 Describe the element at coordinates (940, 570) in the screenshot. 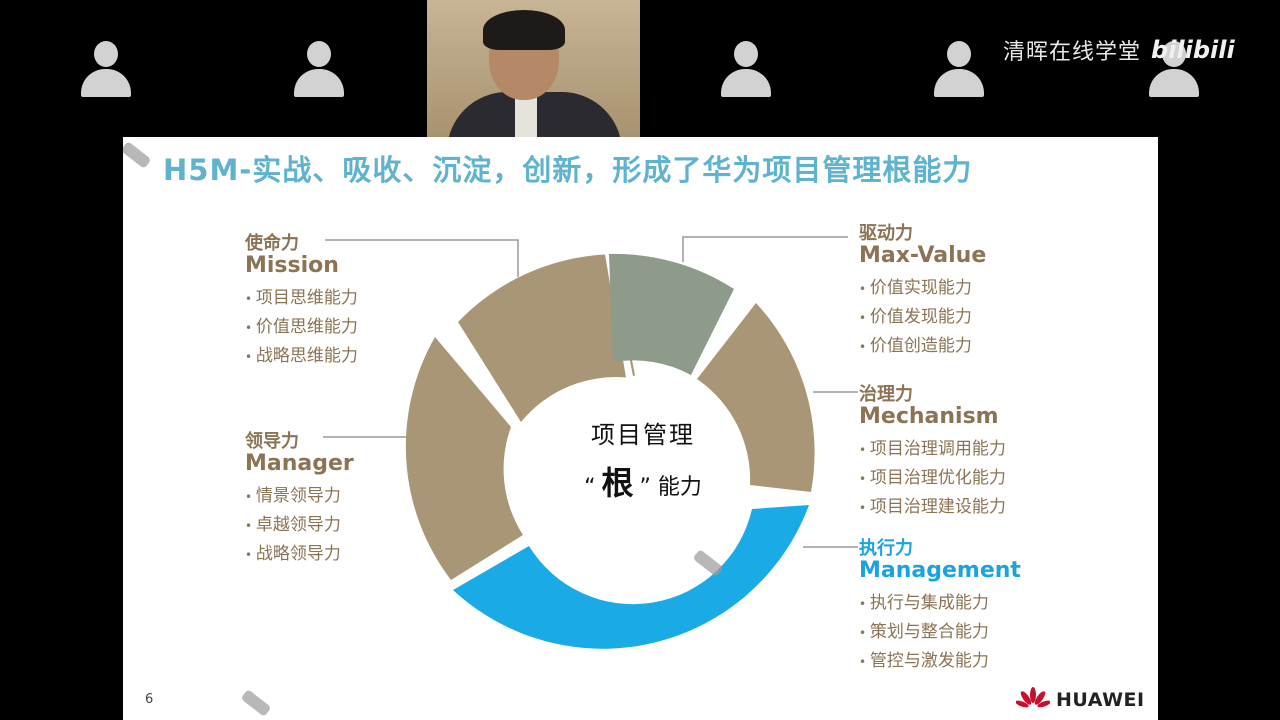

I see `management-en: Management` at that location.